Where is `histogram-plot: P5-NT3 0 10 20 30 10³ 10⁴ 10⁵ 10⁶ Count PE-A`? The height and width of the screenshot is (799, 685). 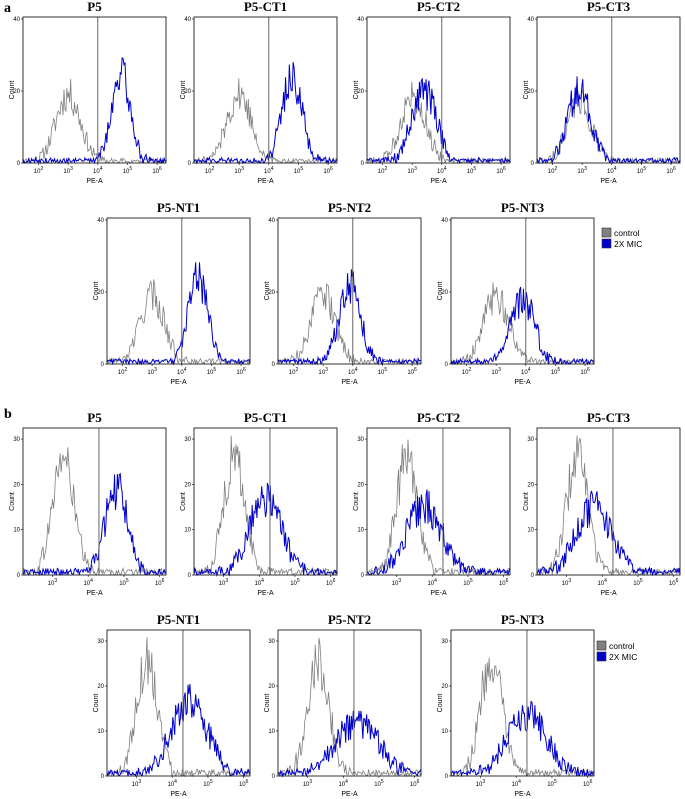
histogram-plot: P5-NT3 0 10 20 30 10³ 10⁴ 10⁵ 10⁶ Count PE-A is located at coordinates (516, 705).